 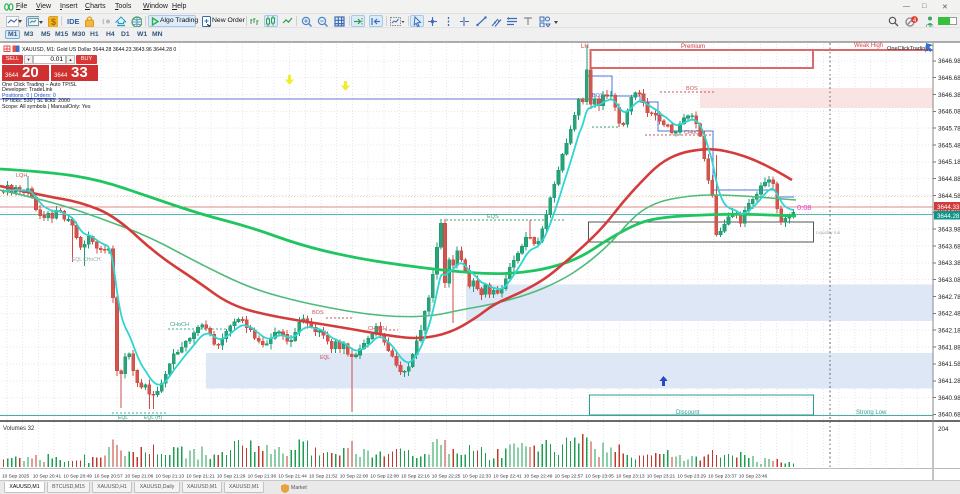 What do you see at coordinates (585, 47) in the screenshot?
I see `svg-text: LH` at bounding box center [585, 47].